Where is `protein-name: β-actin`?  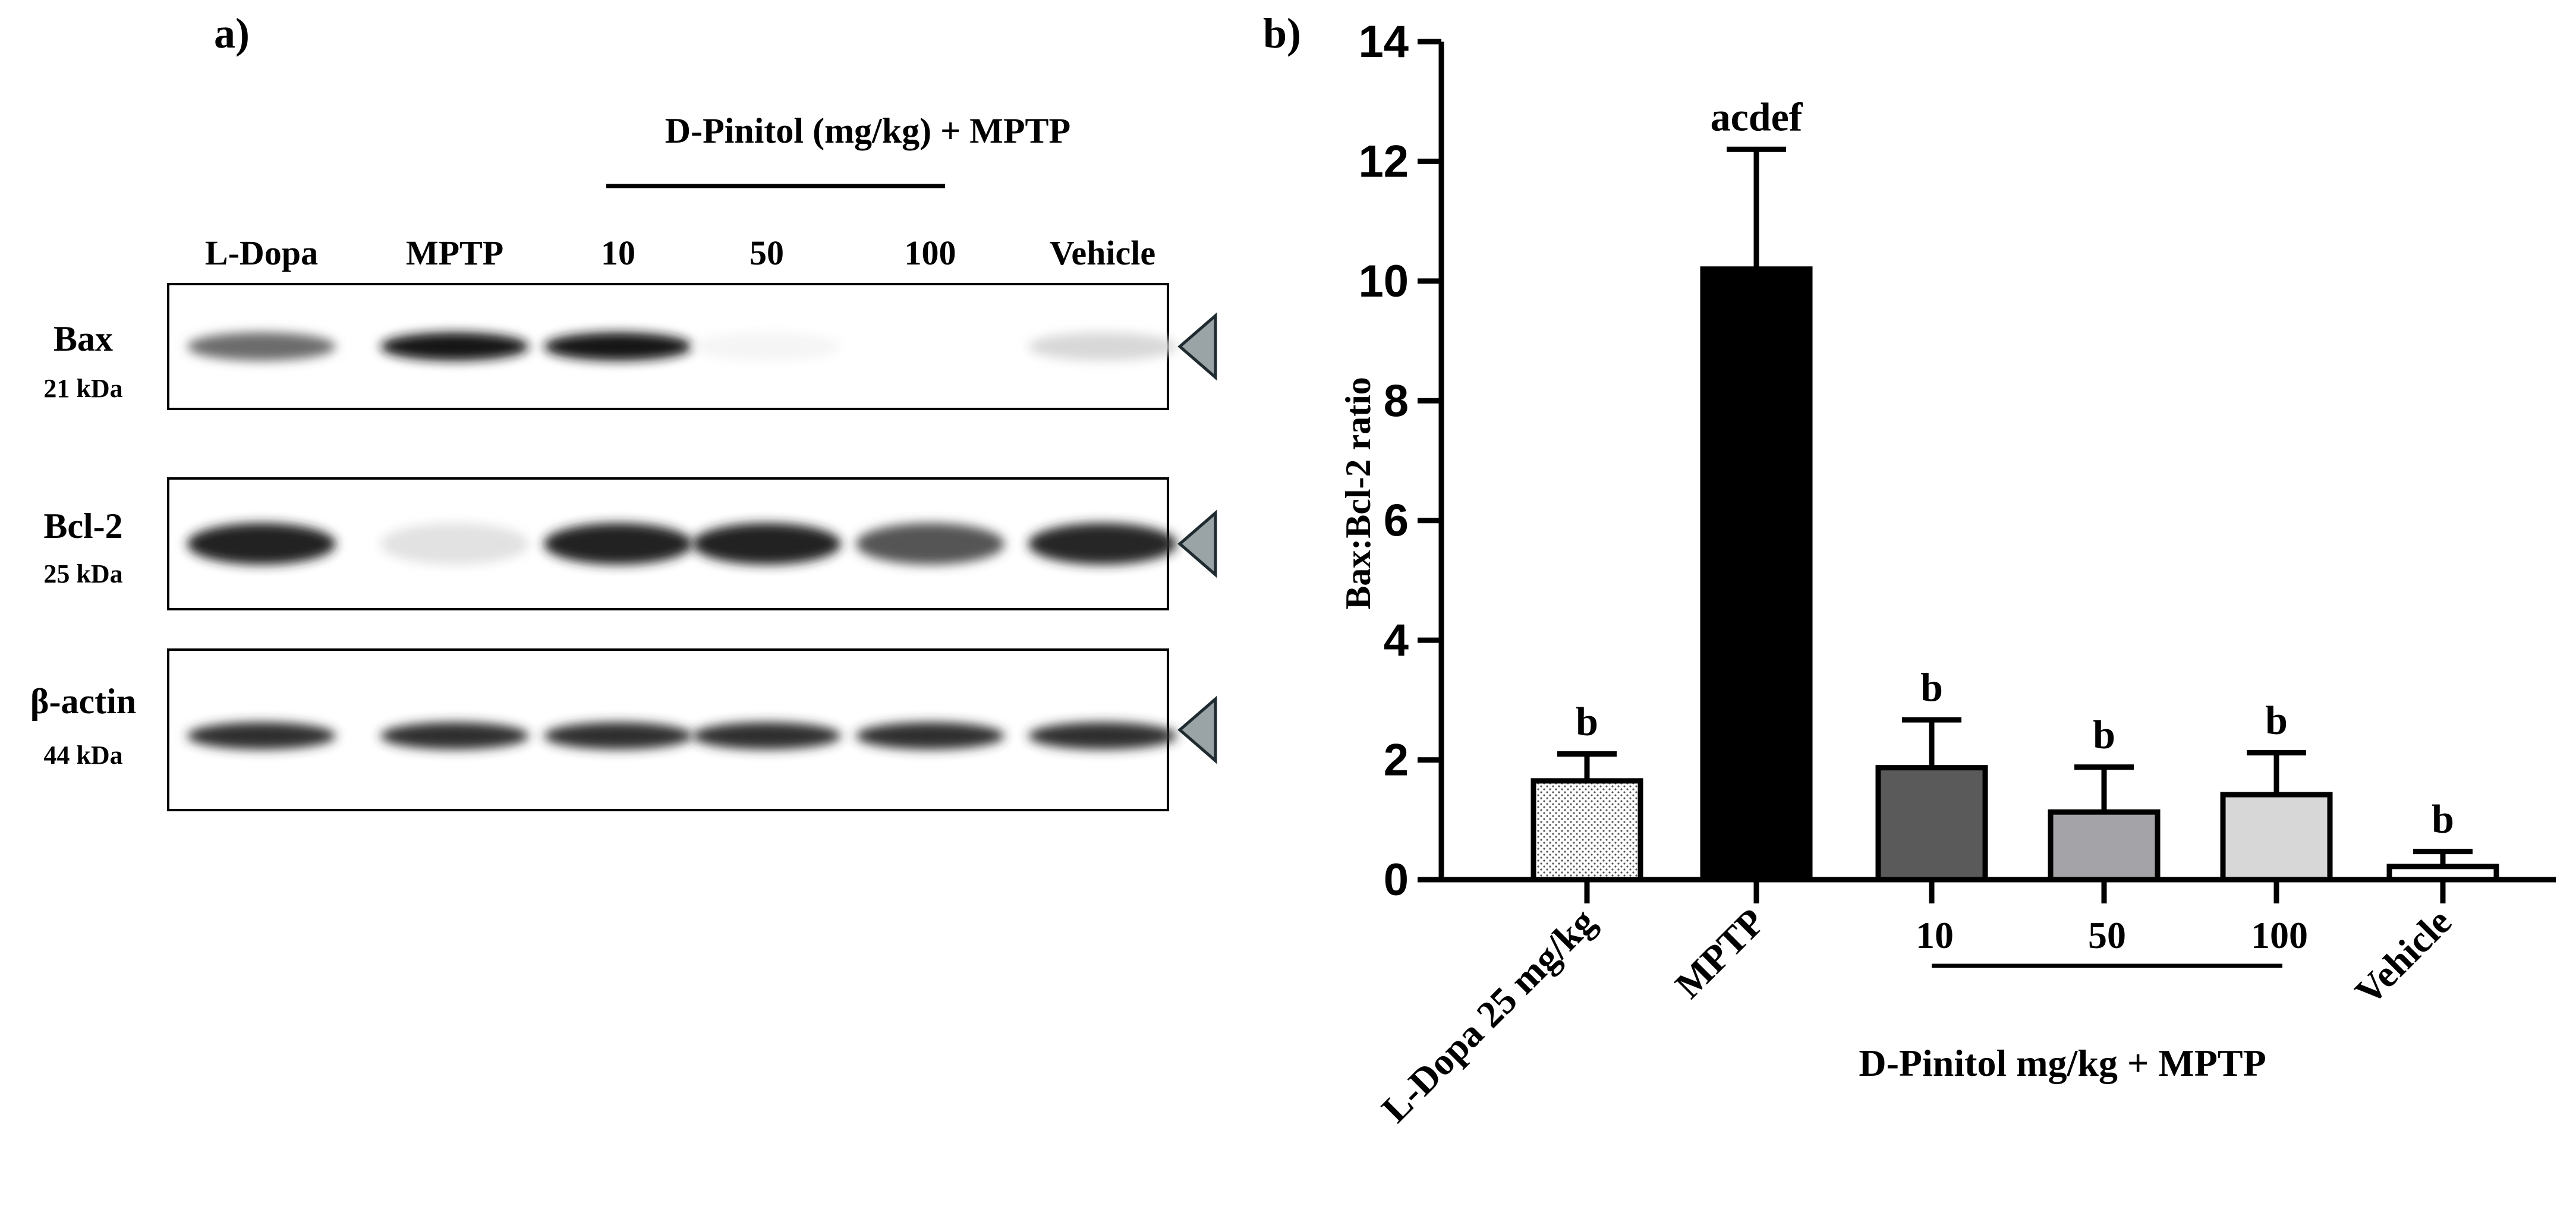 protein-name: β-actin is located at coordinates (83, 701).